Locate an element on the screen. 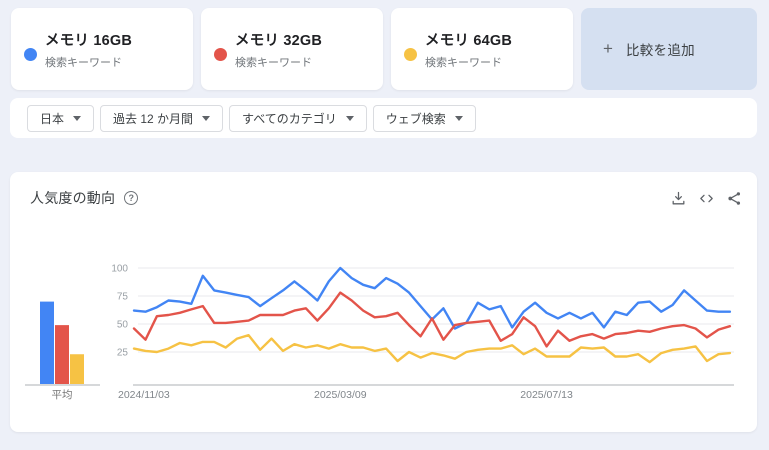 This screenshot has width=769, height=450. series-dot-red is located at coordinates (220, 54).